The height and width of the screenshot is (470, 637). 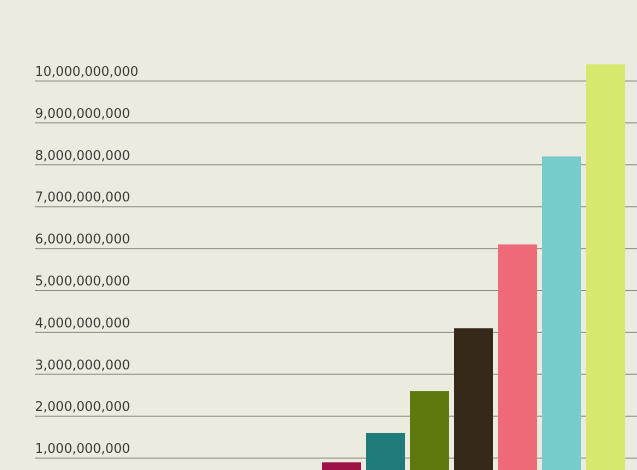 What do you see at coordinates (82, 407) in the screenshot?
I see `y-tick-label-1: 2,000,000,000` at bounding box center [82, 407].